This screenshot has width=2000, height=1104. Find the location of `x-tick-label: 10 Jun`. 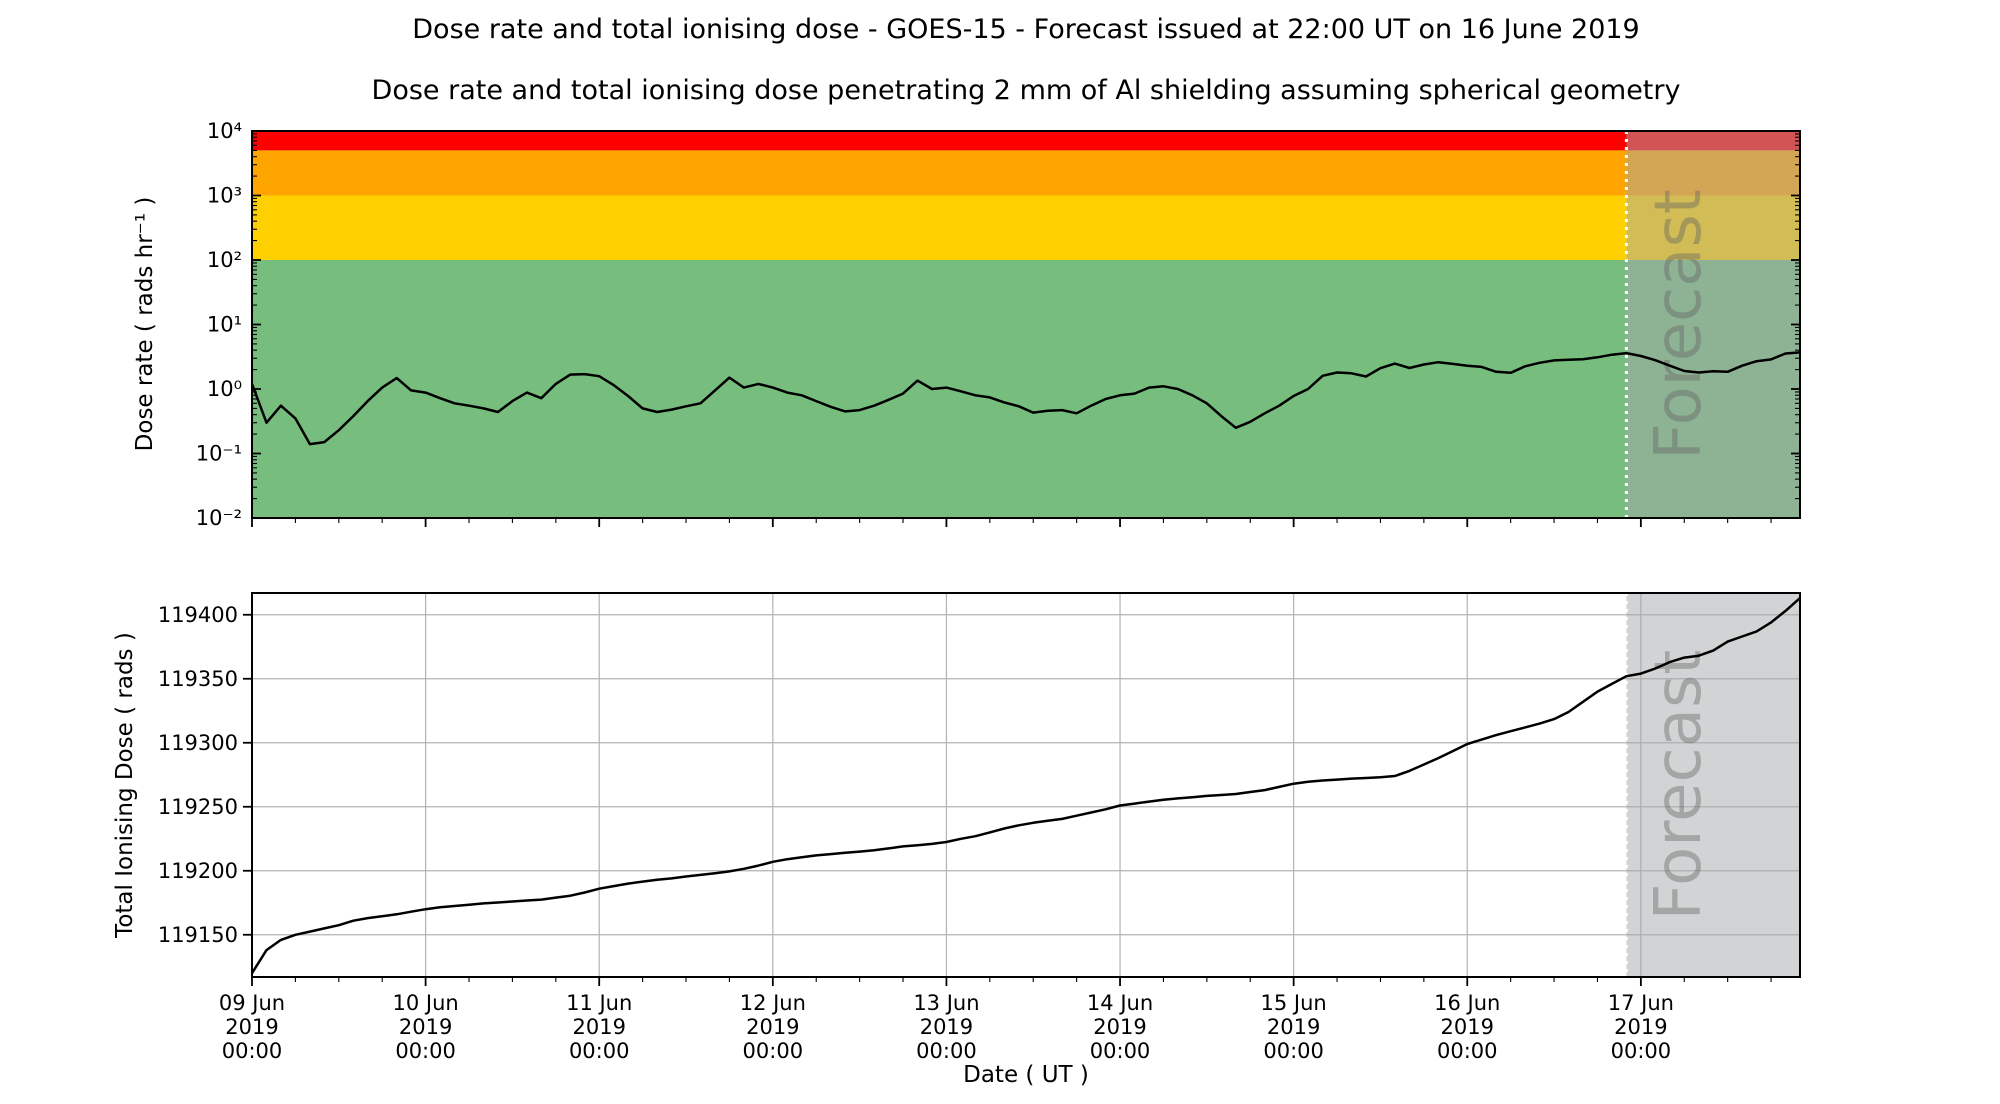

x-tick-label: 10 Jun is located at coordinates (425, 1003).